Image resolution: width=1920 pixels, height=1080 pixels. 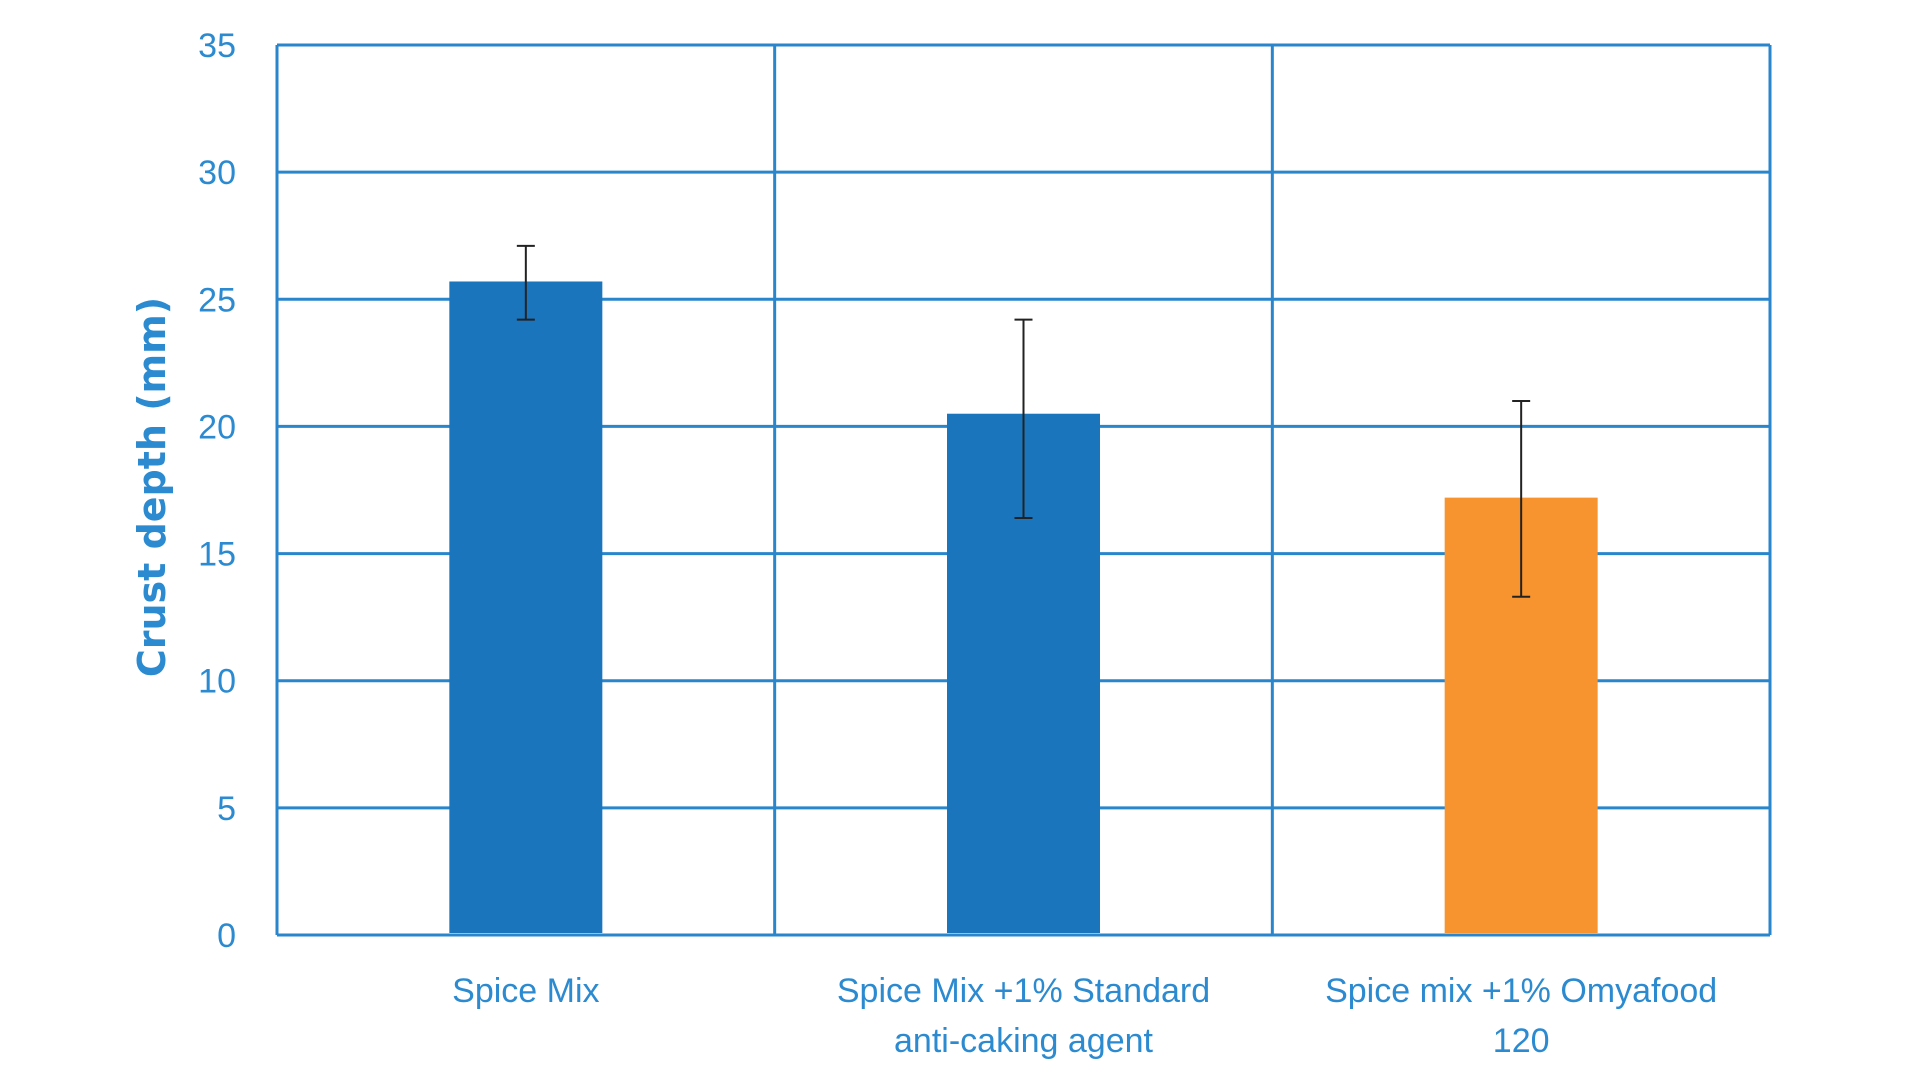 What do you see at coordinates (525, 991) in the screenshot?
I see `x-category-label: Spice Mix` at bounding box center [525, 991].